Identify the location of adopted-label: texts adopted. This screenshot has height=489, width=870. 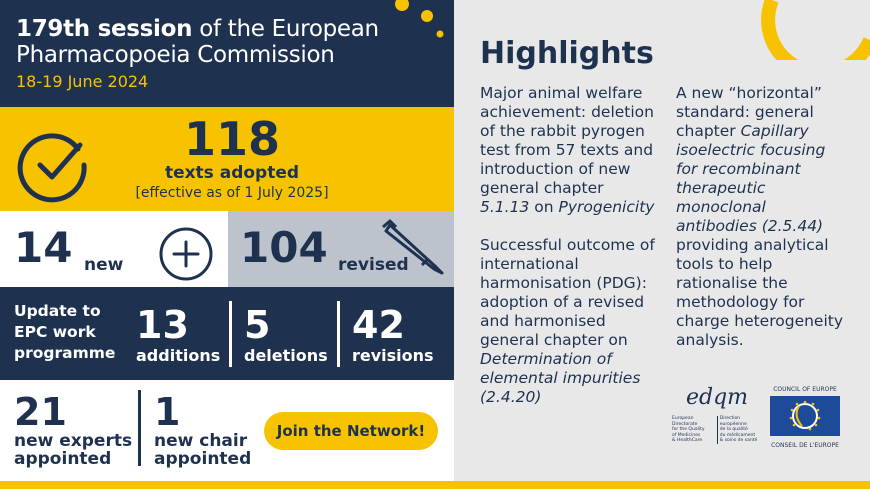
(232, 173).